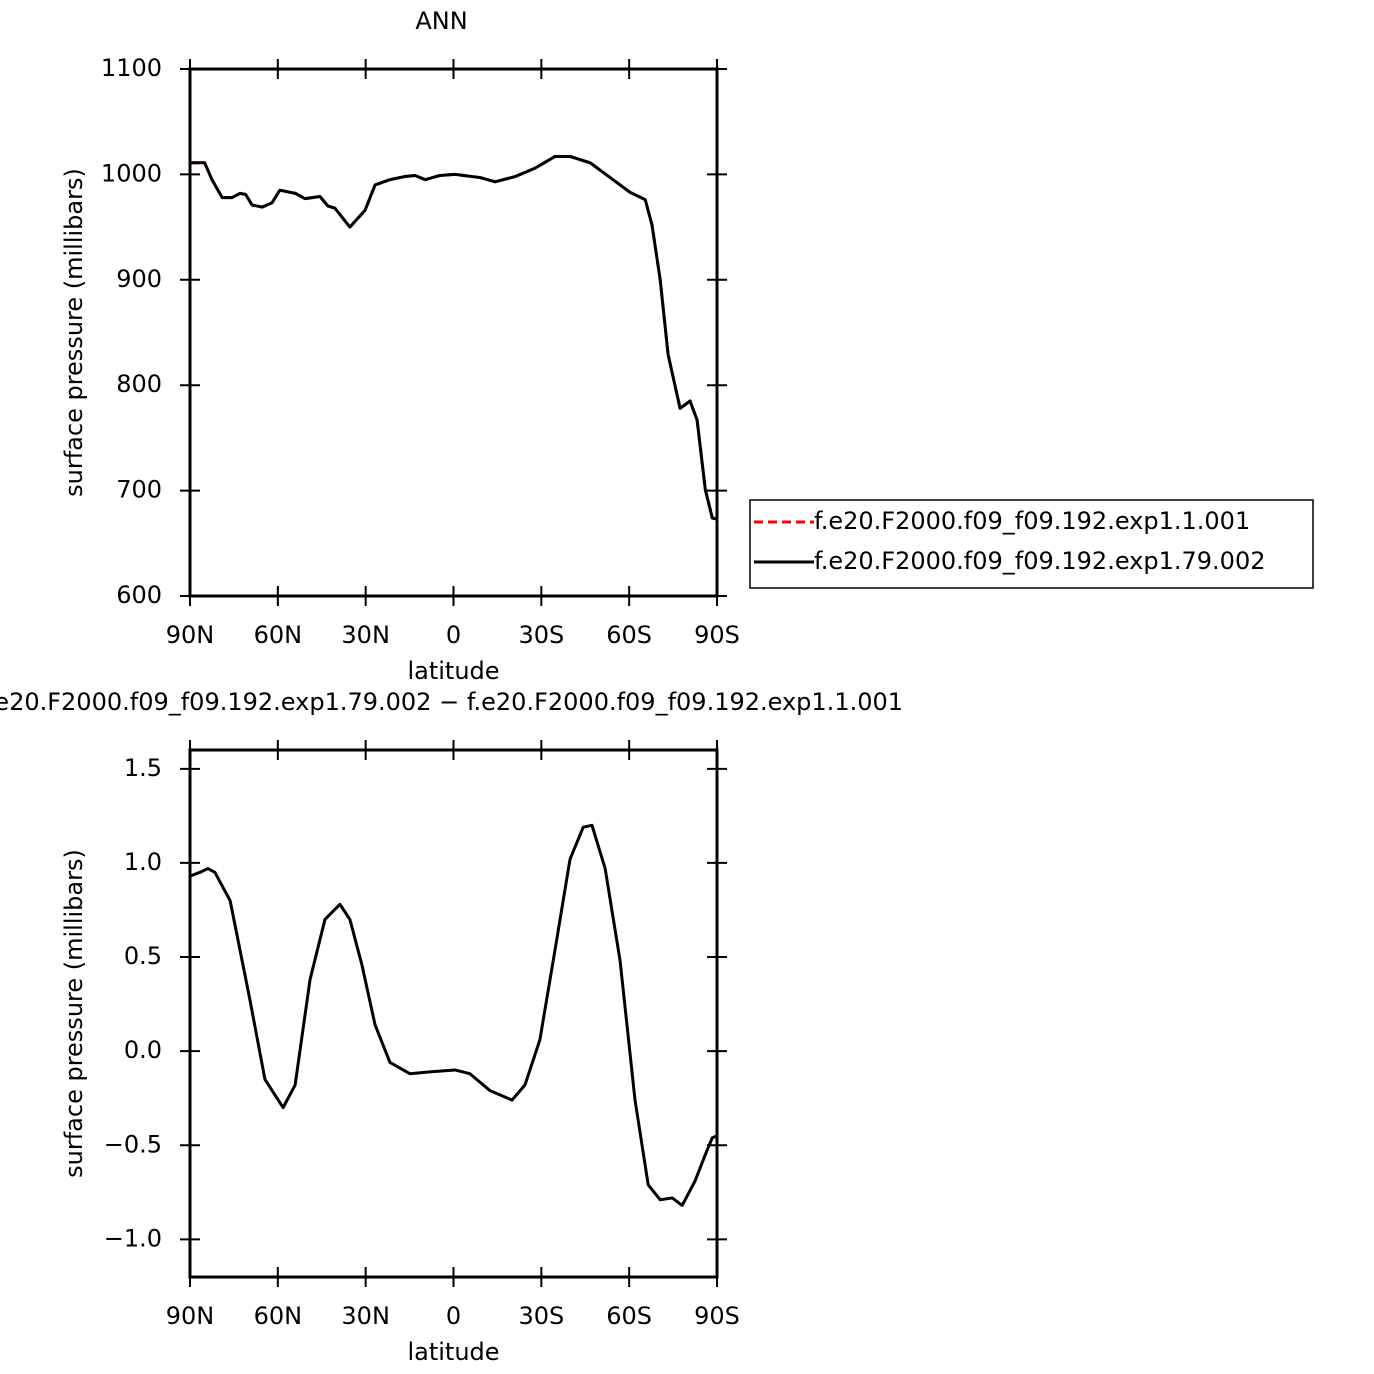  Describe the element at coordinates (133, 1238) in the screenshot. I see `y-tick-label: −1.0` at that location.